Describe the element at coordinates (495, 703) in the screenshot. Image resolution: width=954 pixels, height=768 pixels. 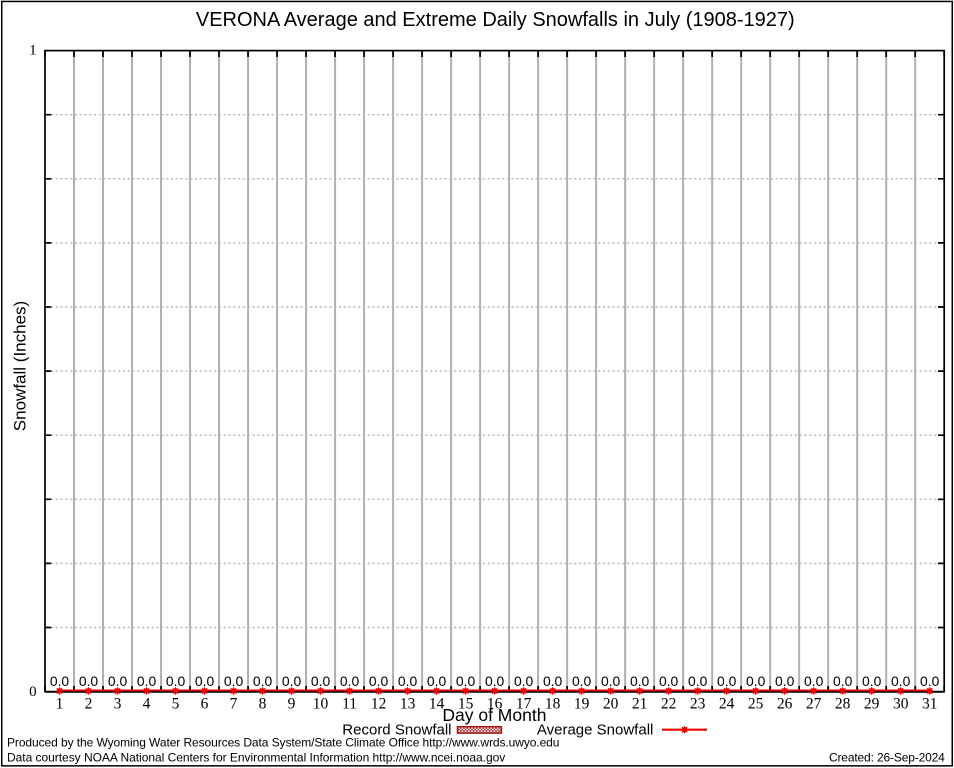
I see `svg-text: 16` at that location.